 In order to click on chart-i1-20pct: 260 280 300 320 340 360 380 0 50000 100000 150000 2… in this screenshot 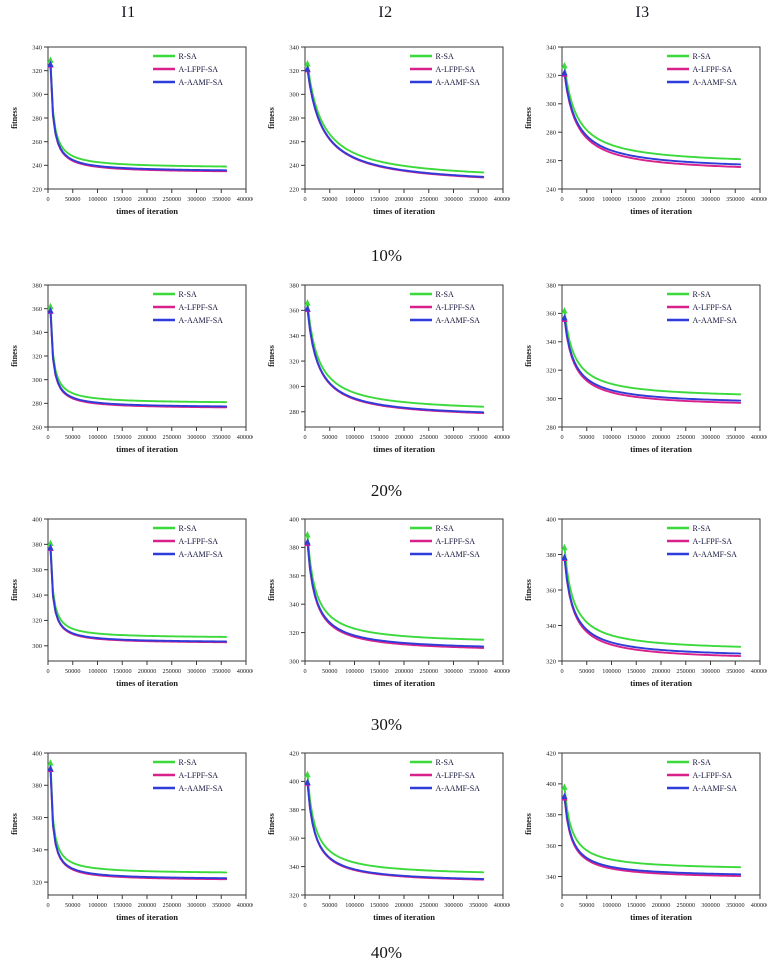, I will do `click(131, 368)`.